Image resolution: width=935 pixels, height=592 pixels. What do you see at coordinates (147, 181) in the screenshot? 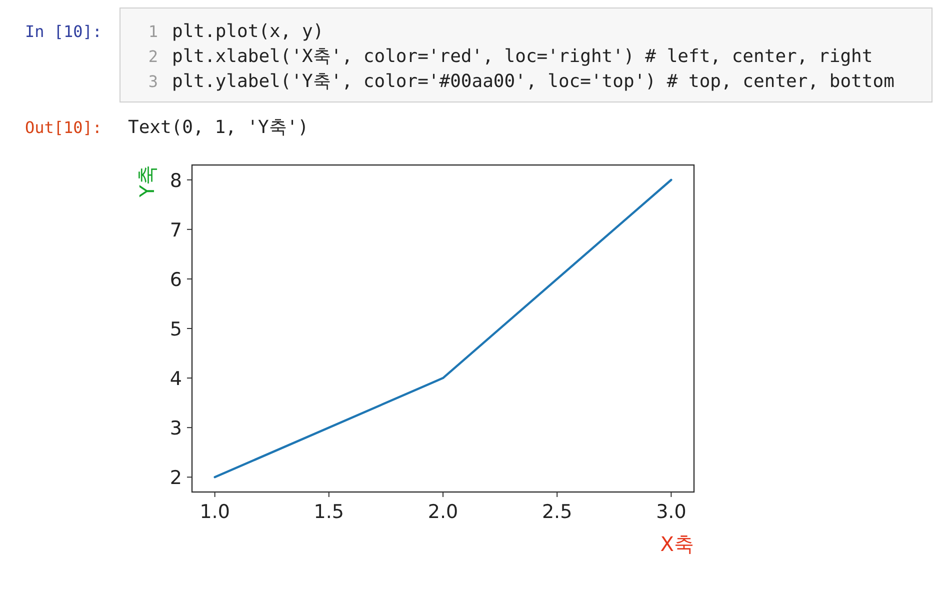
I see `y-axis-title: Y축` at bounding box center [147, 181].